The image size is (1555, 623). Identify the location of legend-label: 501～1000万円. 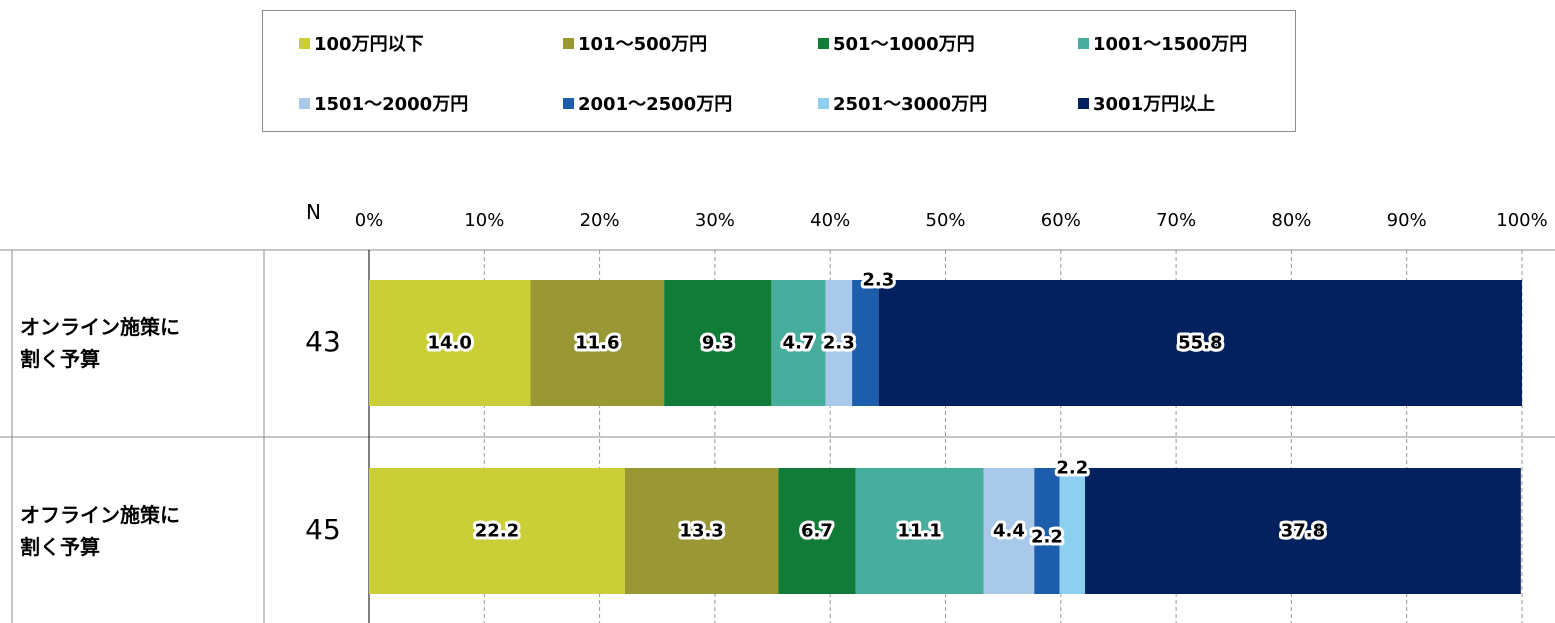
(904, 44).